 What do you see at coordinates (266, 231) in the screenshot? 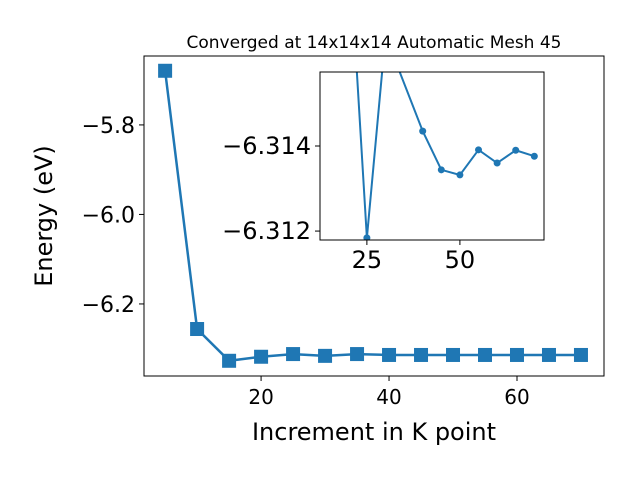
I see `y-tick-label: −6.312` at bounding box center [266, 231].